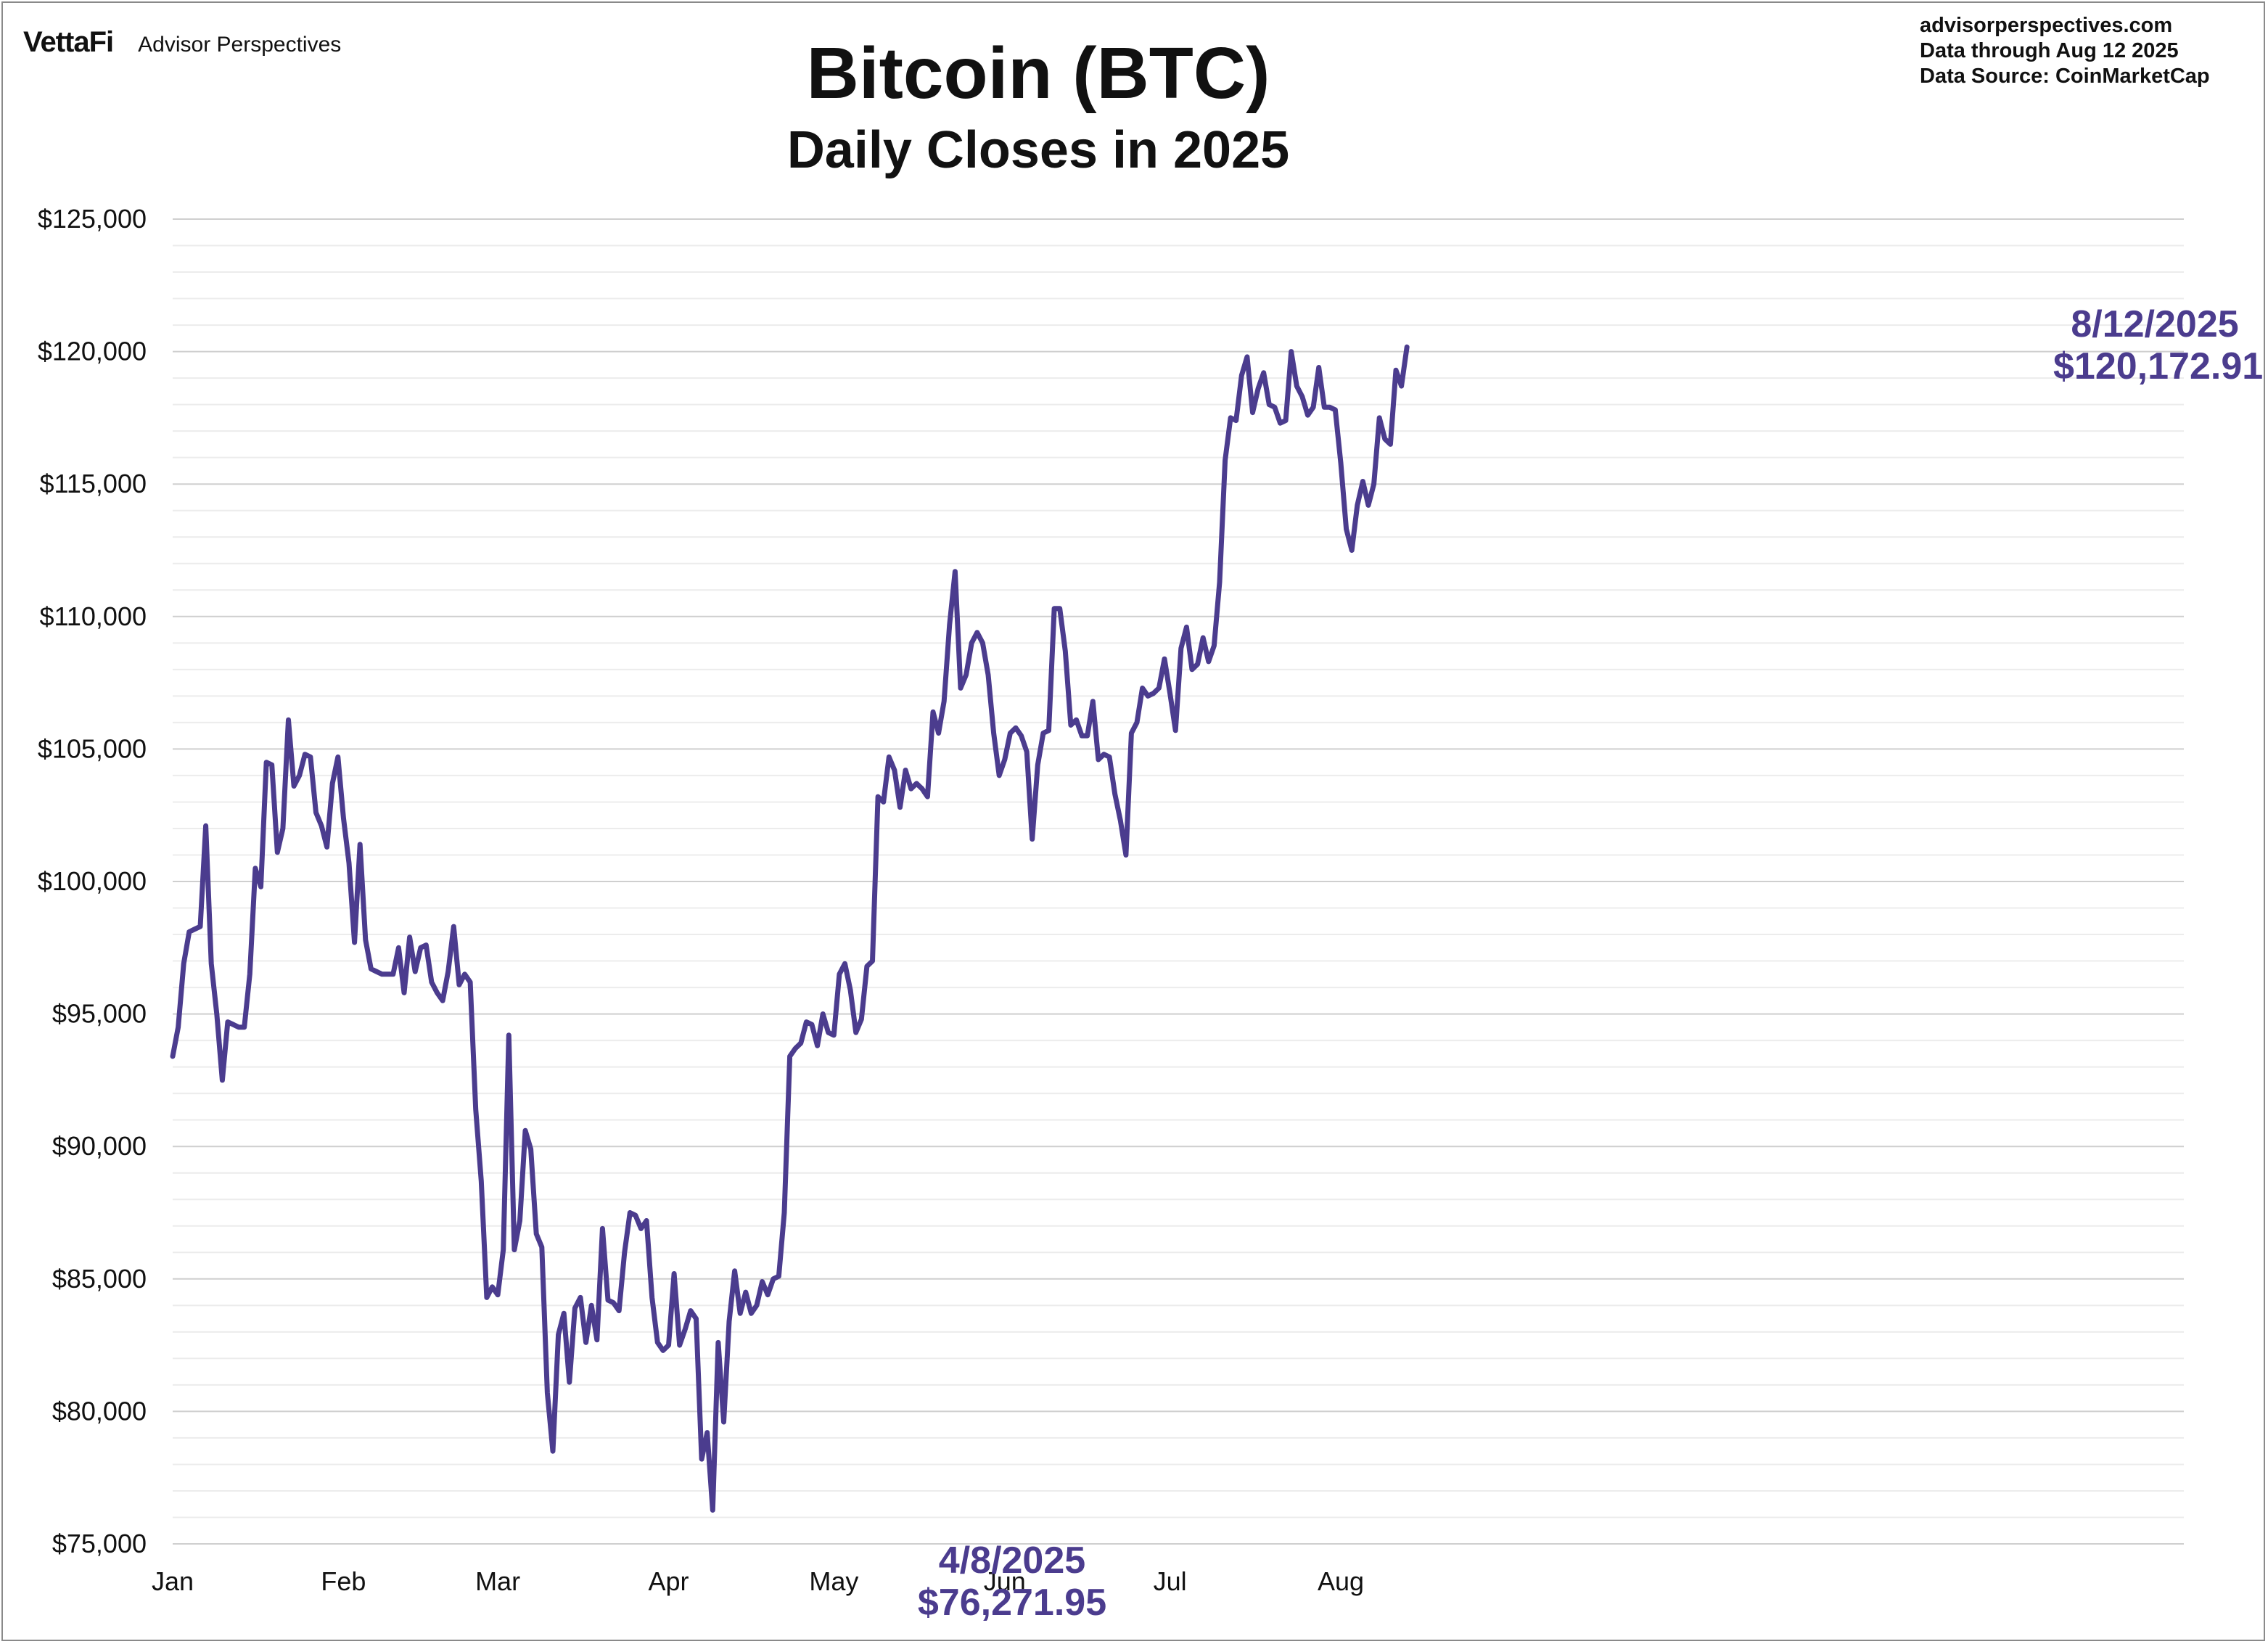 The height and width of the screenshot is (1644, 2268). What do you see at coordinates (2049, 50) in the screenshot?
I see `data-through: Data through Aug 12 2025` at bounding box center [2049, 50].